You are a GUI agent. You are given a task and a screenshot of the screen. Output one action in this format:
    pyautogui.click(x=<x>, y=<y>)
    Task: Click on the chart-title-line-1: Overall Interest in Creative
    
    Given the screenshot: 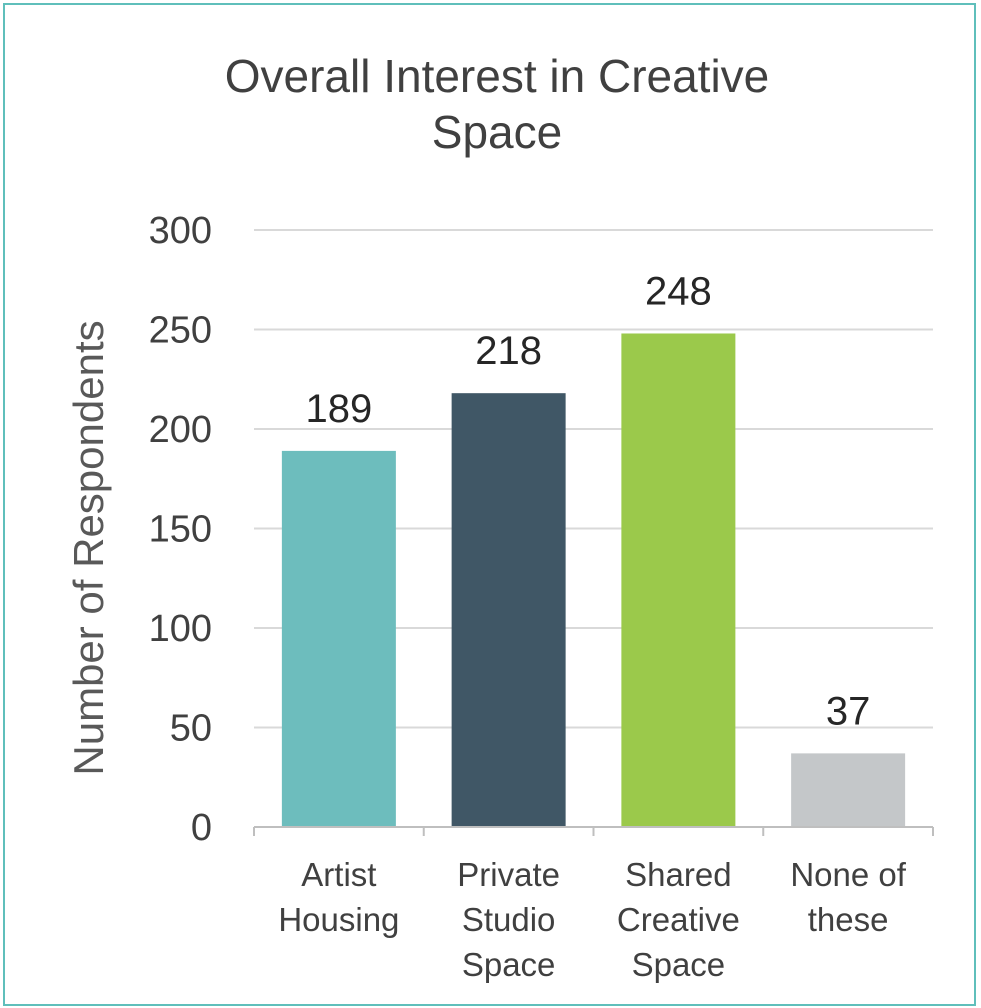 What is the action you would take?
    pyautogui.click(x=497, y=76)
    